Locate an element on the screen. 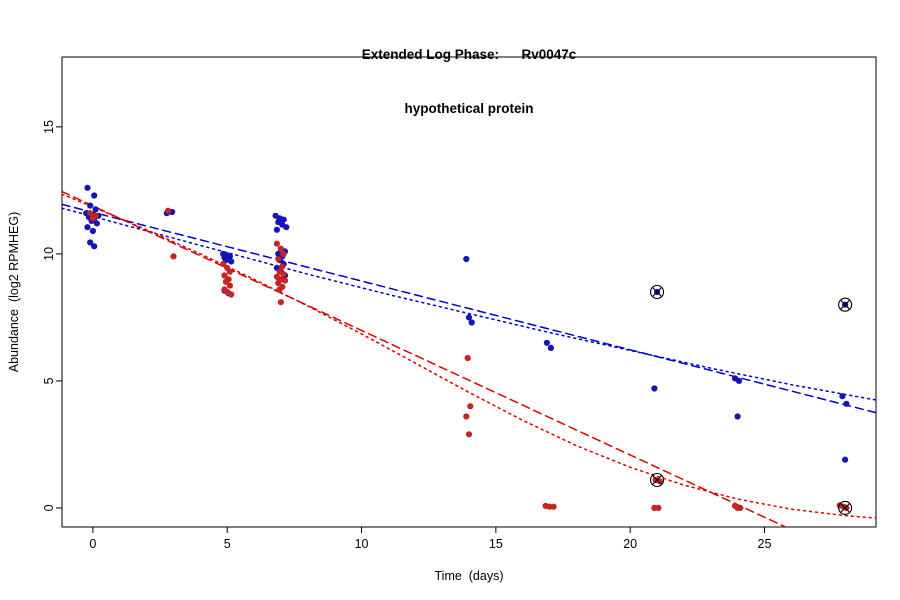  chart-title: Extended Log Phase: Rv0047c is located at coordinates (469, 54).